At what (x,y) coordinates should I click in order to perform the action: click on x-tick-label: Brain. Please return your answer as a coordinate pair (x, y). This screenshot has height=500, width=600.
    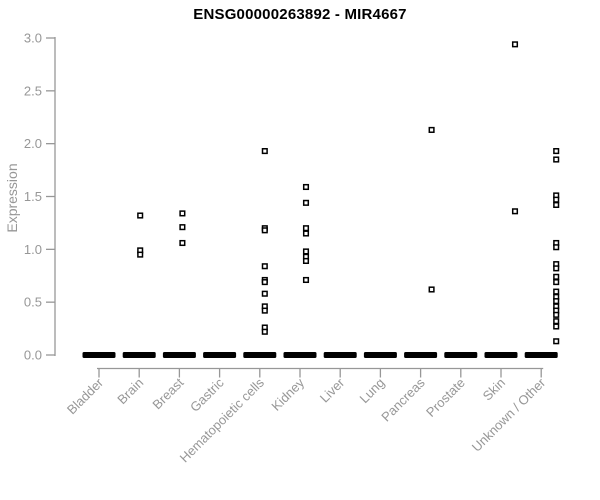
    Looking at the image, I should click on (130, 391).